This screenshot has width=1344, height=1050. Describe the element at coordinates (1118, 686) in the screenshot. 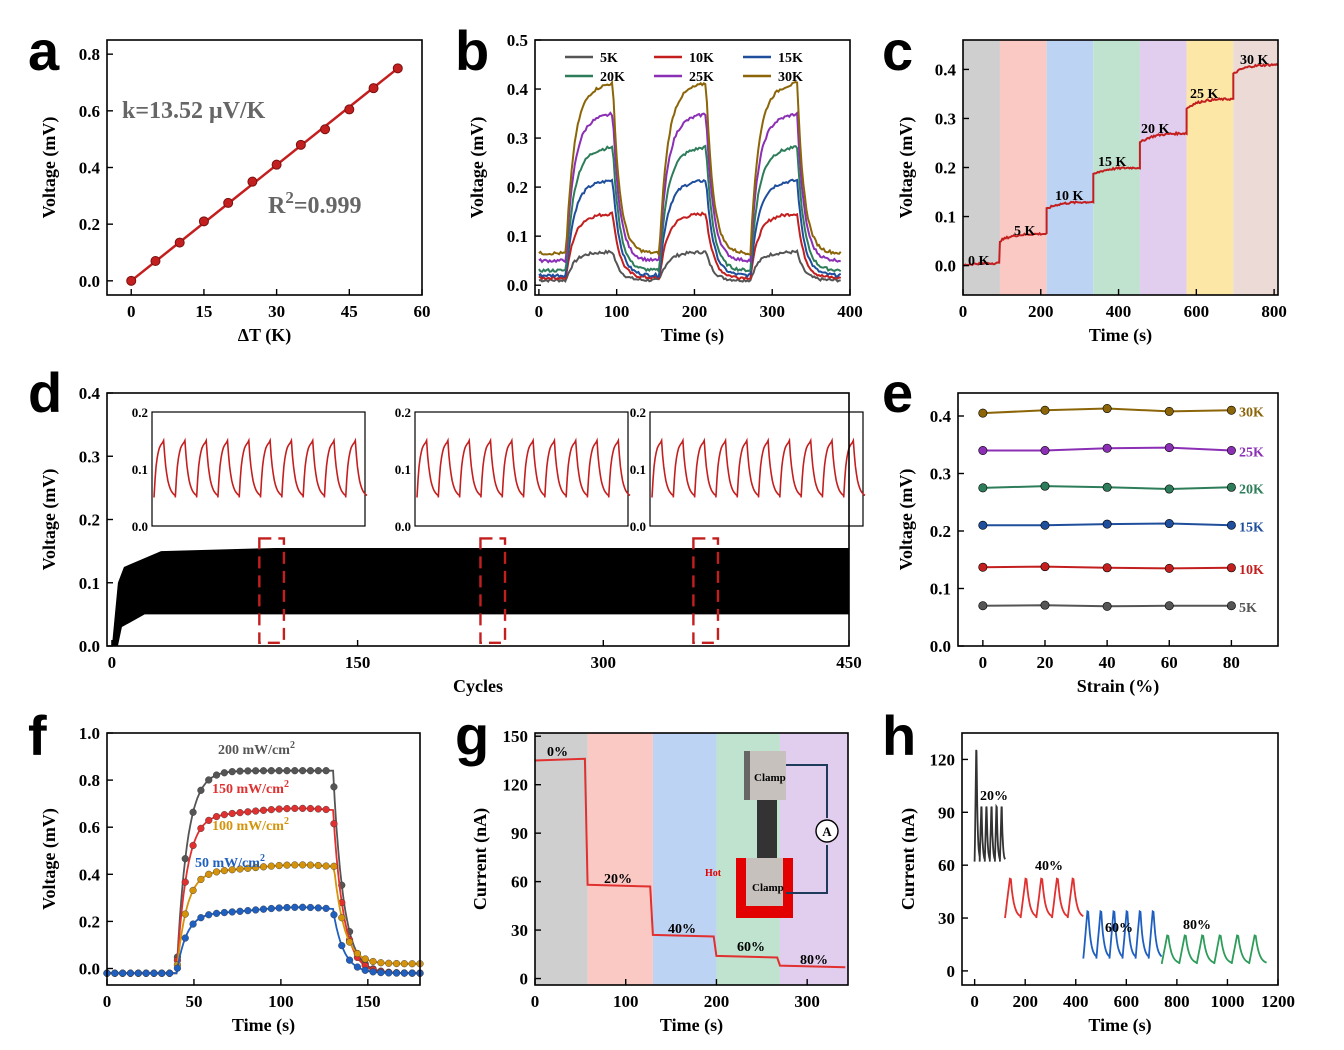

I see `x-axis-label: Strain (%)` at that location.